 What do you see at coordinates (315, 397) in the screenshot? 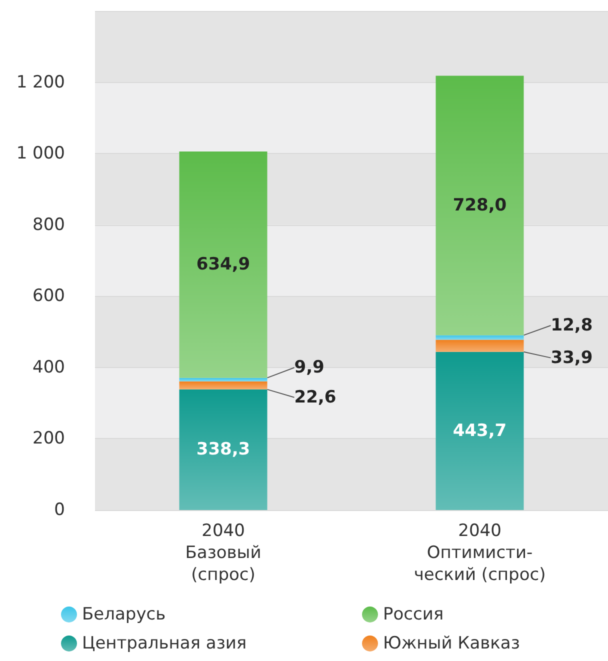
I see `data-label: 22,6` at bounding box center [315, 397].